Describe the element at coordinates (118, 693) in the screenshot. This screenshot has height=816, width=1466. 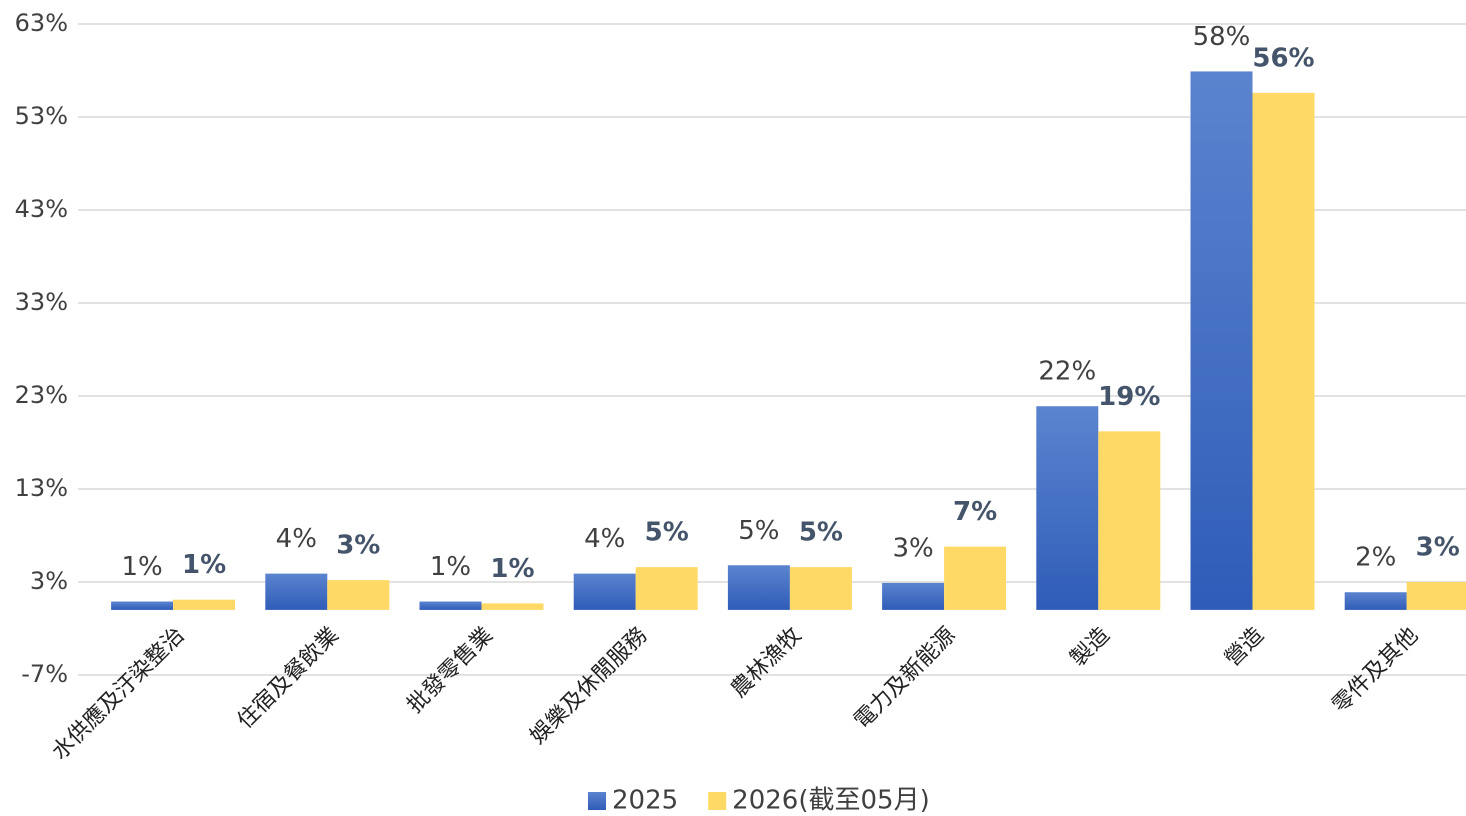
I see `x-tick-label: 水供應及汙染整治` at that location.